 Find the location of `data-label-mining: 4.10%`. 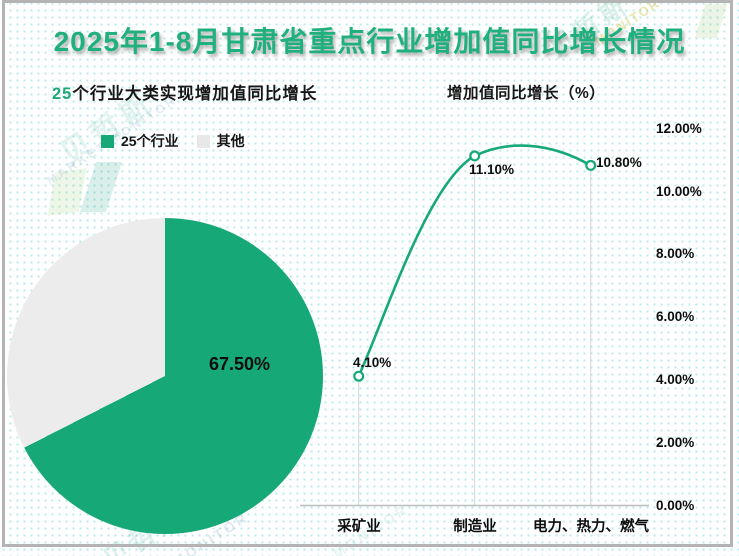

data-label-mining: 4.10% is located at coordinates (372, 362).